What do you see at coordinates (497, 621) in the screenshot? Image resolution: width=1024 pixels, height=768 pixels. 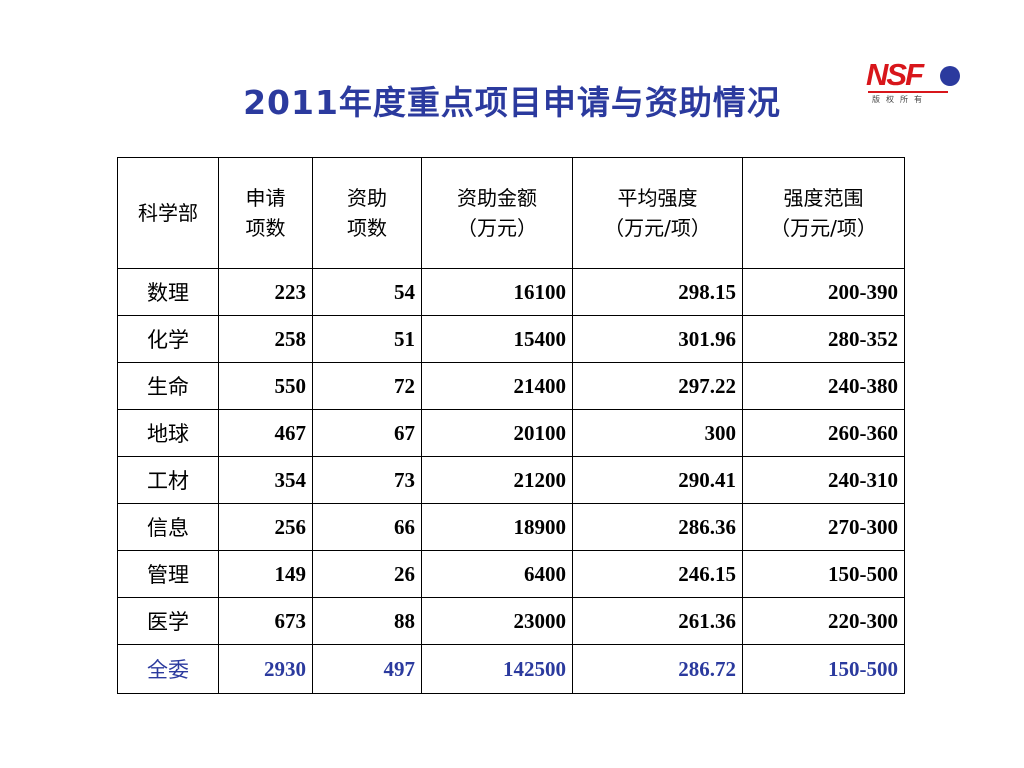 I see `value-cell: 23000` at bounding box center [497, 621].